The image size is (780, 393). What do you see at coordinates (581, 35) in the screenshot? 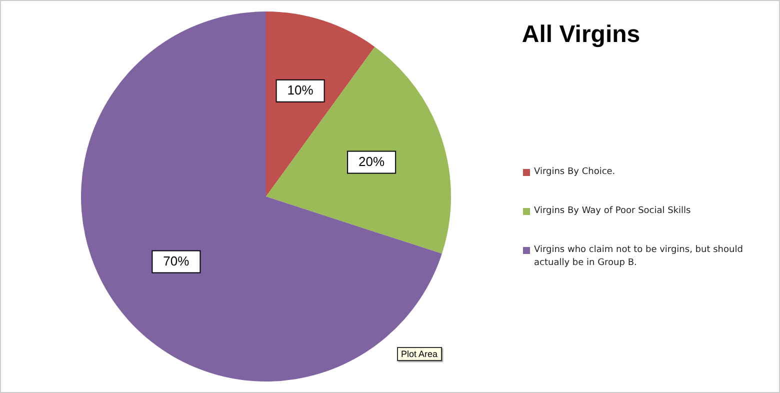
I see `chart-title: All Virgins` at bounding box center [581, 35].